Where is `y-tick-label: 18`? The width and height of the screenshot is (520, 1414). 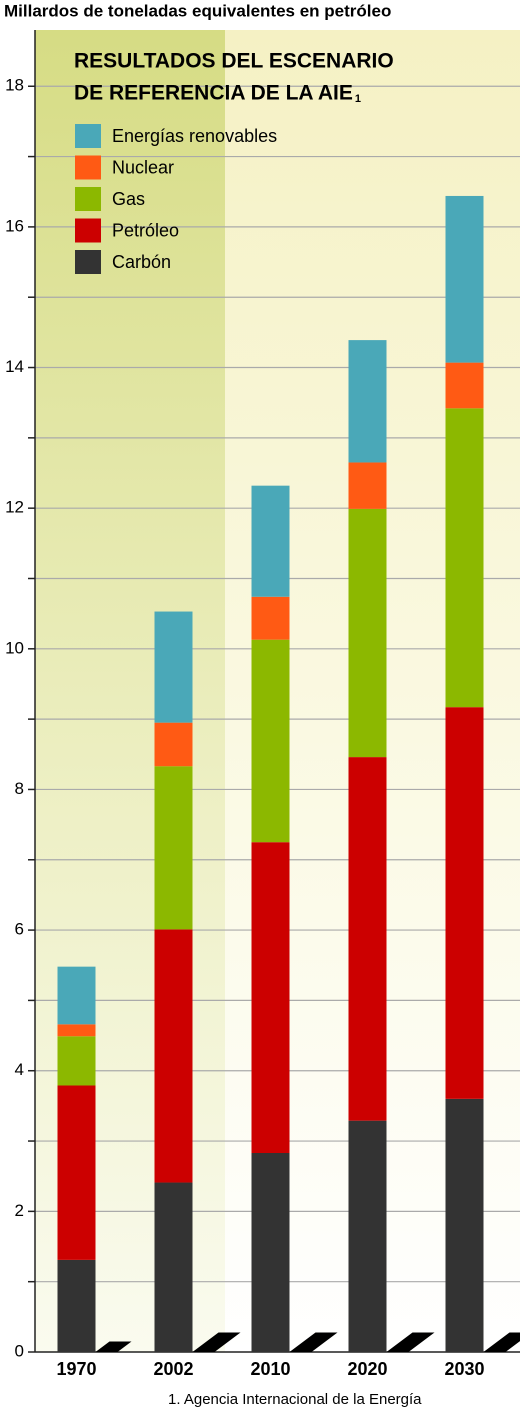
y-tick-label: 18 is located at coordinates (14, 85).